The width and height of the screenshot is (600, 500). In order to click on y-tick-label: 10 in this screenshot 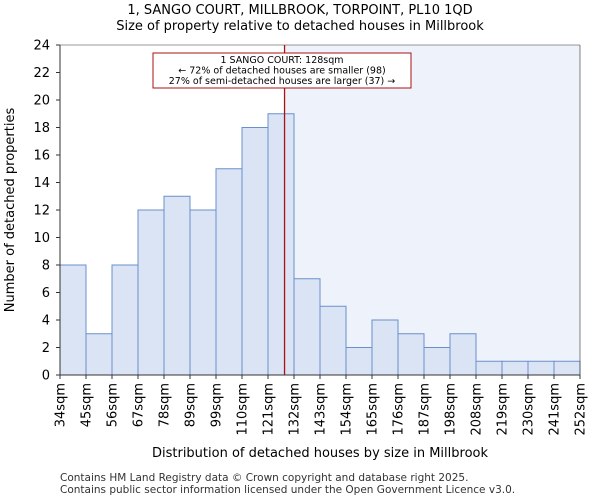, I will do `click(41, 238)`.